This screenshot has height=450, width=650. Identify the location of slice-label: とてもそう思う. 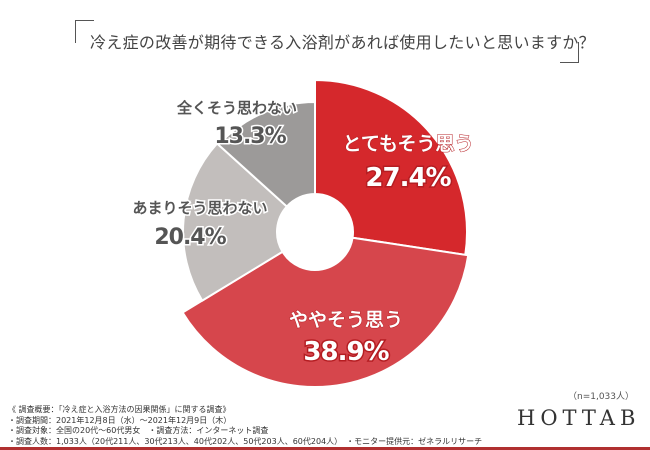
(407, 144).